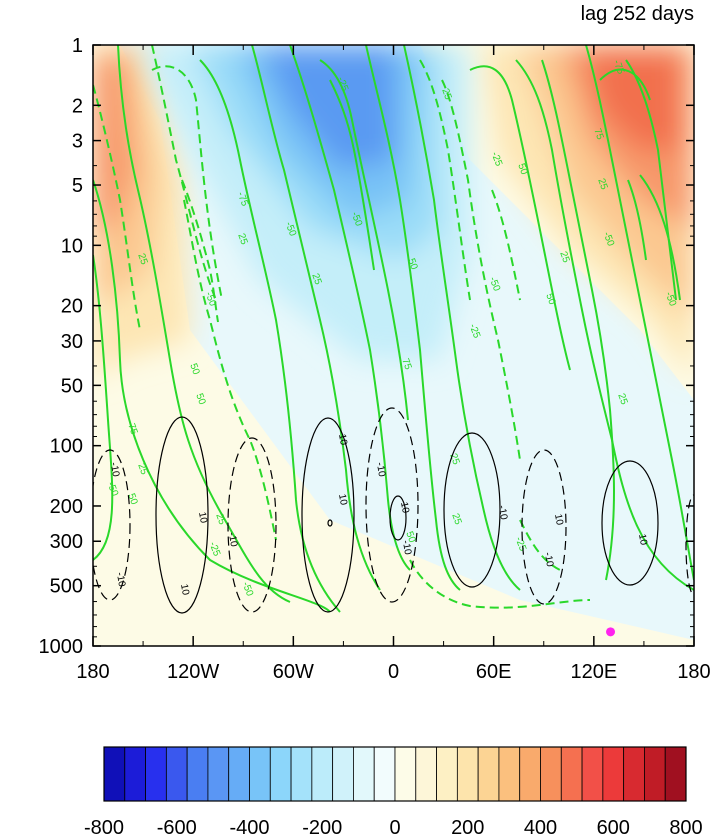  What do you see at coordinates (72, 342) in the screenshot?
I see `y-tick-label: 30` at bounding box center [72, 342].